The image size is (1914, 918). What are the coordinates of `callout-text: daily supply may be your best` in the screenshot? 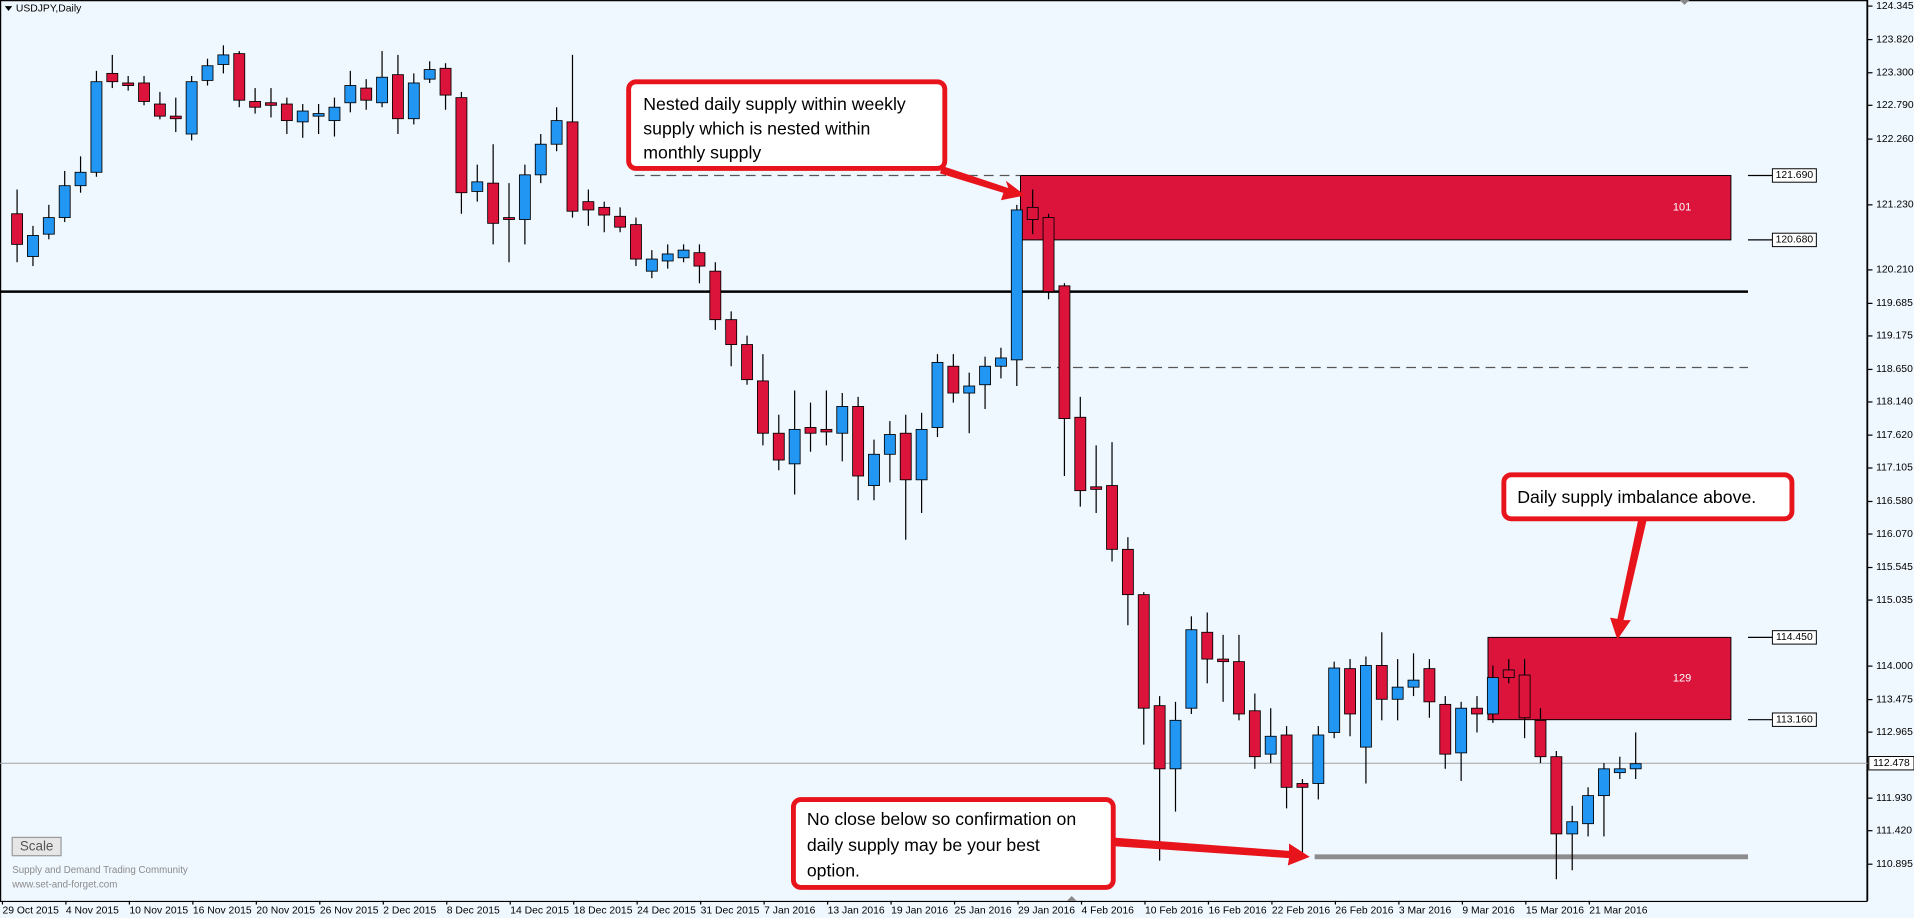 It's located at (923, 845).